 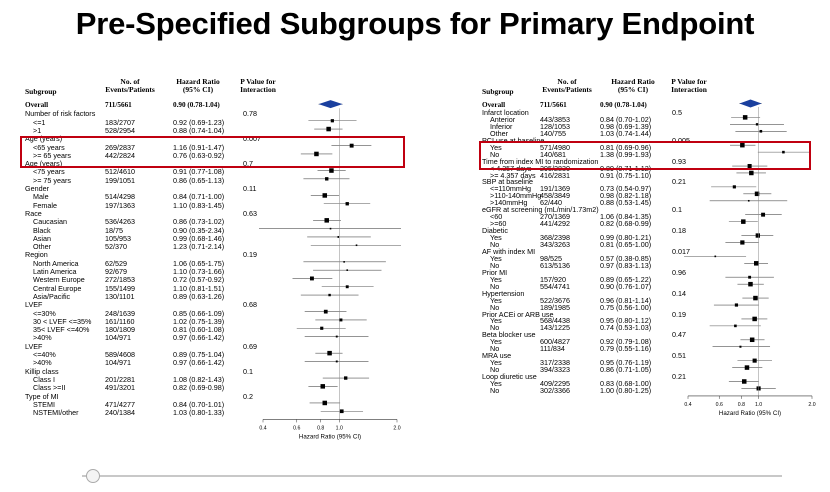 I want to click on presentation-progress-track, so click(x=432, y=476).